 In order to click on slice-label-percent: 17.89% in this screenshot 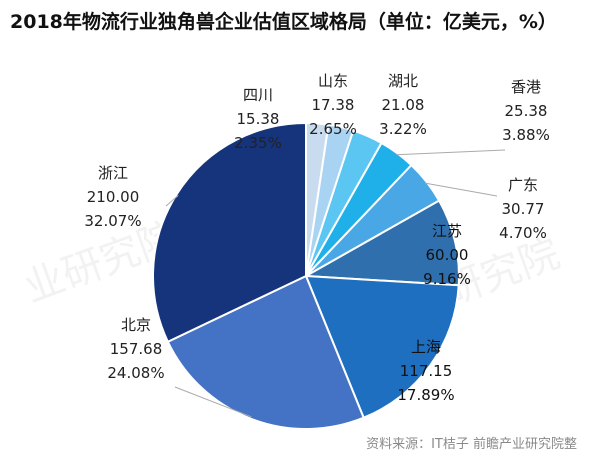, I will do `click(425, 395)`.